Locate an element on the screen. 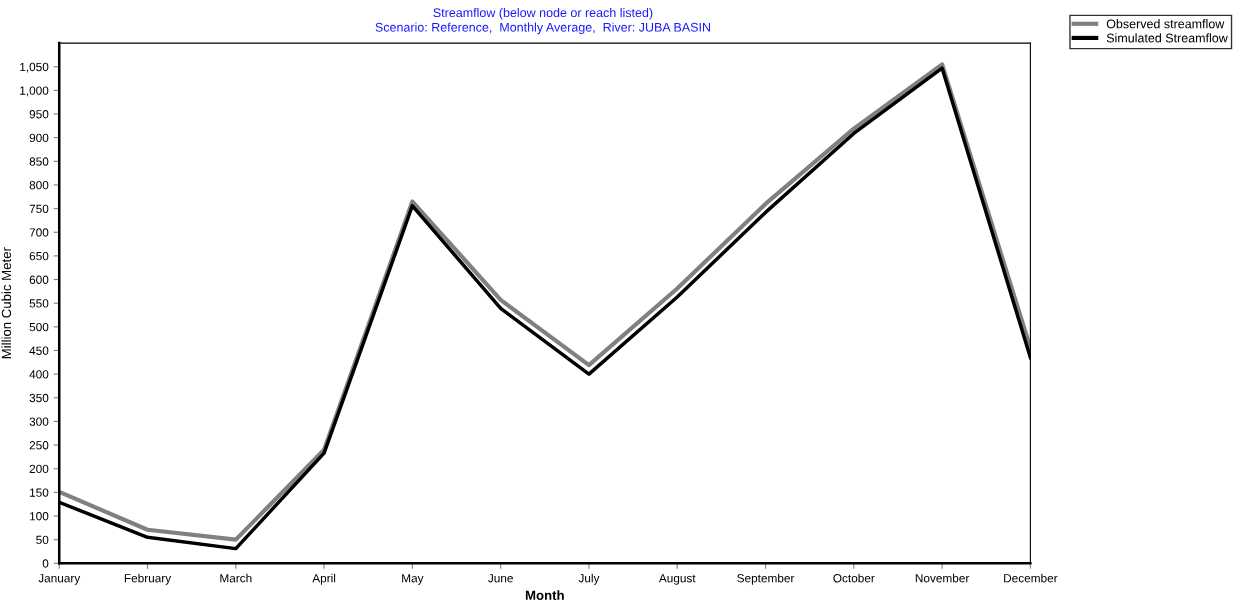  y-tick-label: 150 is located at coordinates (39, 492).